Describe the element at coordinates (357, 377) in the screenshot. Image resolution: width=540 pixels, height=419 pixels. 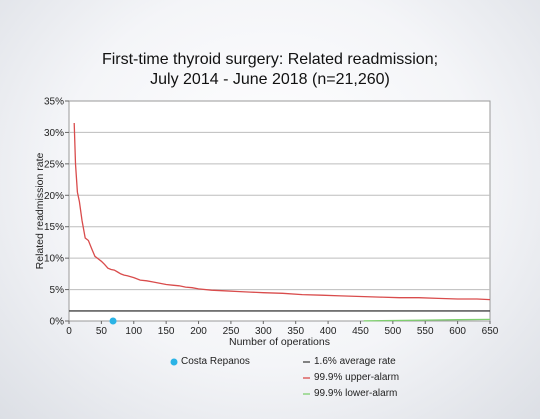
I see `legend-upper-label: 99.9% upper-alarm` at that location.